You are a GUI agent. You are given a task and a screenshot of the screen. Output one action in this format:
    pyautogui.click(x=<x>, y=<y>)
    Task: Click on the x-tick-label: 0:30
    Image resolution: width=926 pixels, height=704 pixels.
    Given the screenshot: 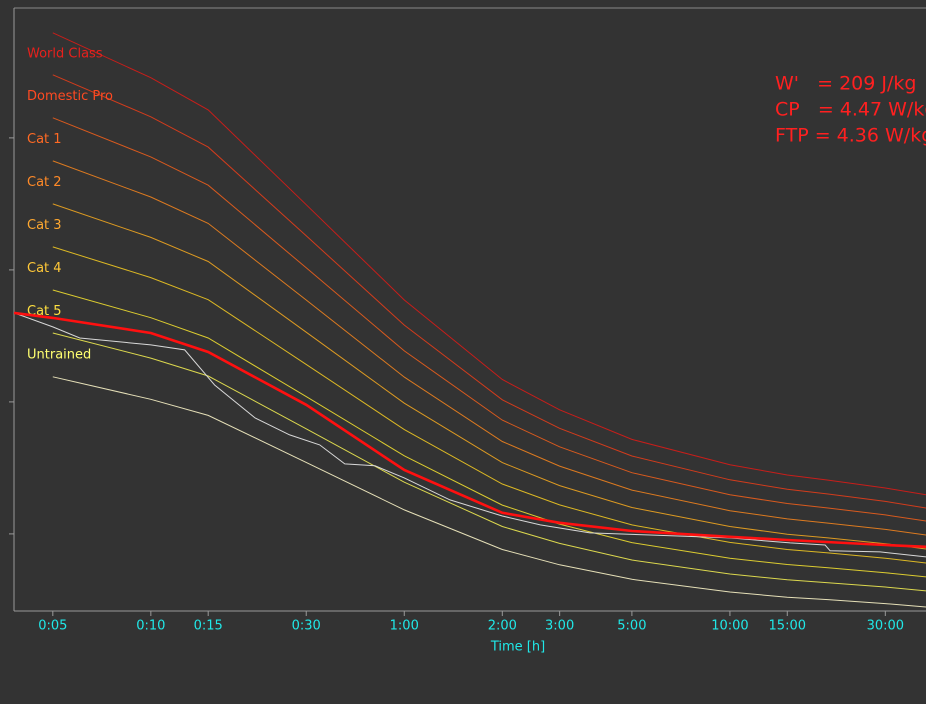 What is the action you would take?
    pyautogui.click(x=306, y=626)
    